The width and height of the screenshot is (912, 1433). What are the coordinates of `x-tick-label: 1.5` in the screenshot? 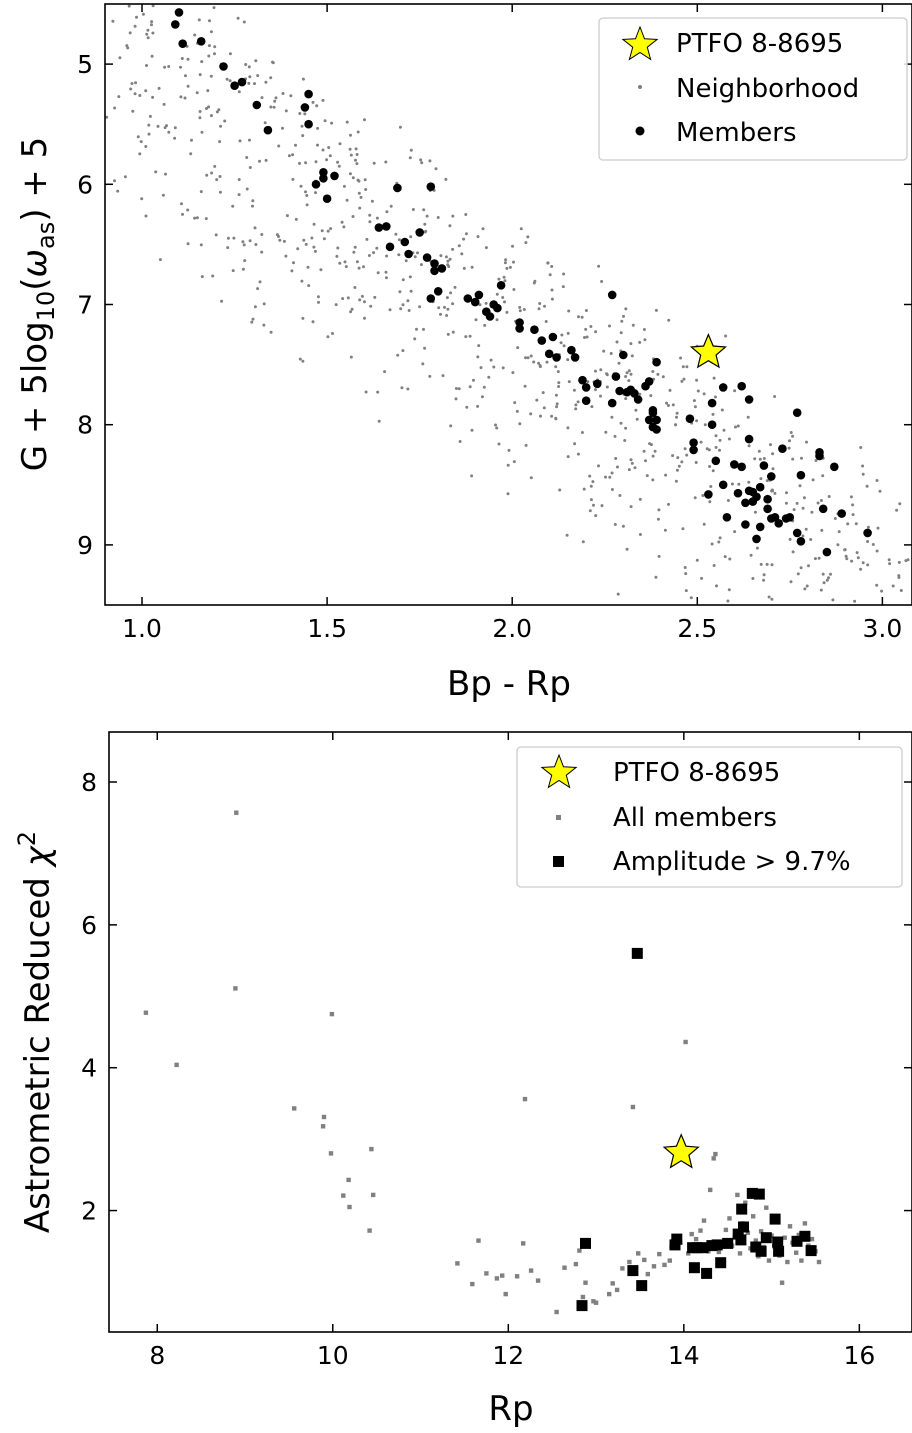 It's located at (327, 628).